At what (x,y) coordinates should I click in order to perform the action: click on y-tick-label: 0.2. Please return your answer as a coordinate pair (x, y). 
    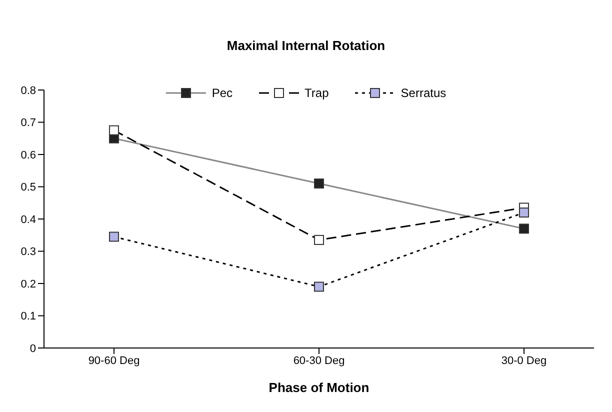
    Looking at the image, I should click on (28, 284).